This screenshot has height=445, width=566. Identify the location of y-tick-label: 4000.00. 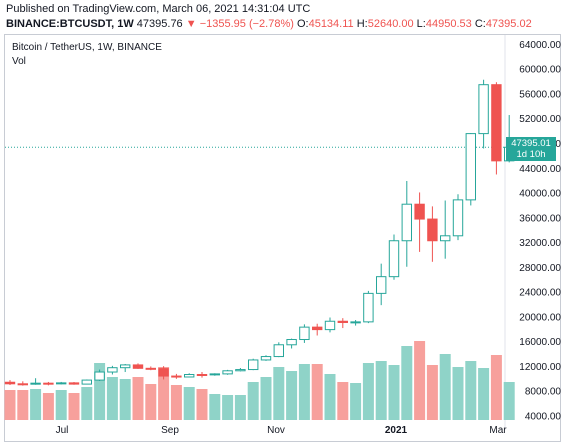
(543, 417).